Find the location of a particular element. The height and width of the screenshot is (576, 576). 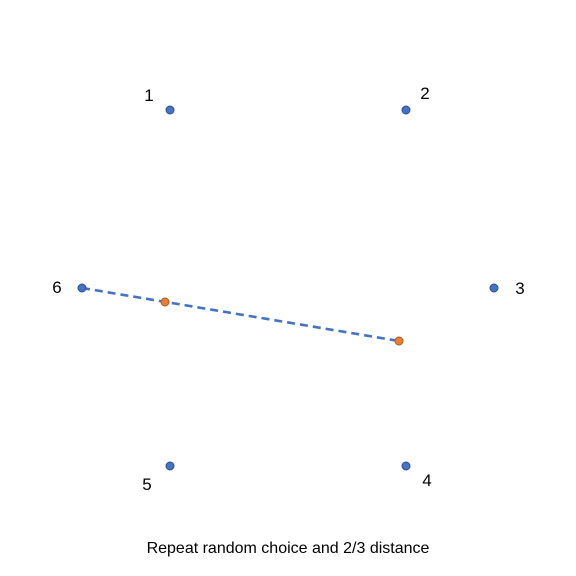

vertex-5-label: 5 is located at coordinates (146, 484).